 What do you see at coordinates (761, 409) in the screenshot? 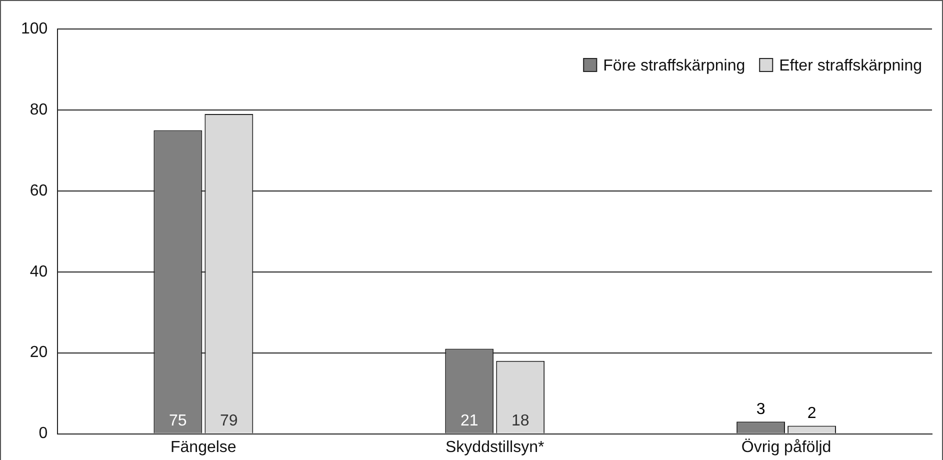
I see `data-label: 3` at bounding box center [761, 409].